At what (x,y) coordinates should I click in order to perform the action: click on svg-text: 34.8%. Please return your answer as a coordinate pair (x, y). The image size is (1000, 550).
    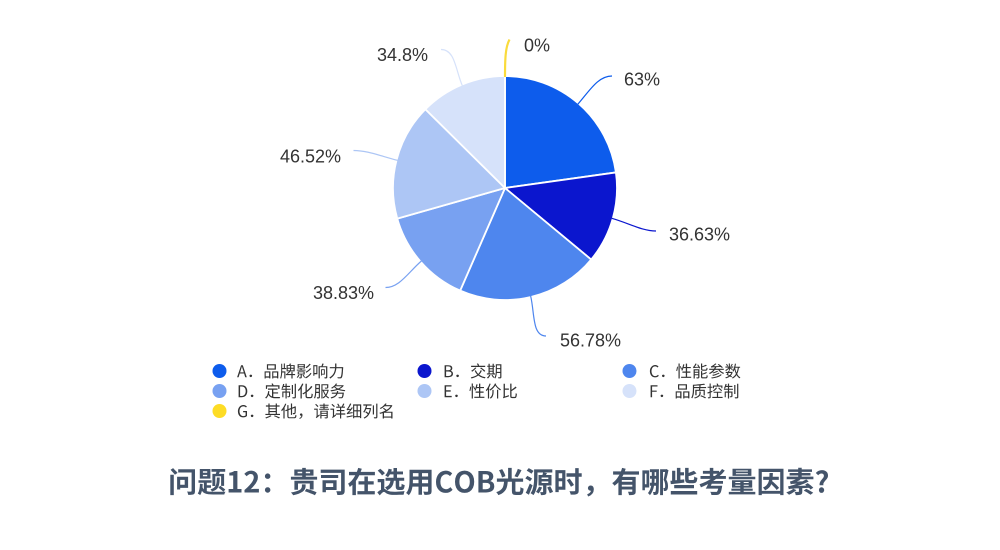
    Looking at the image, I should click on (402, 55).